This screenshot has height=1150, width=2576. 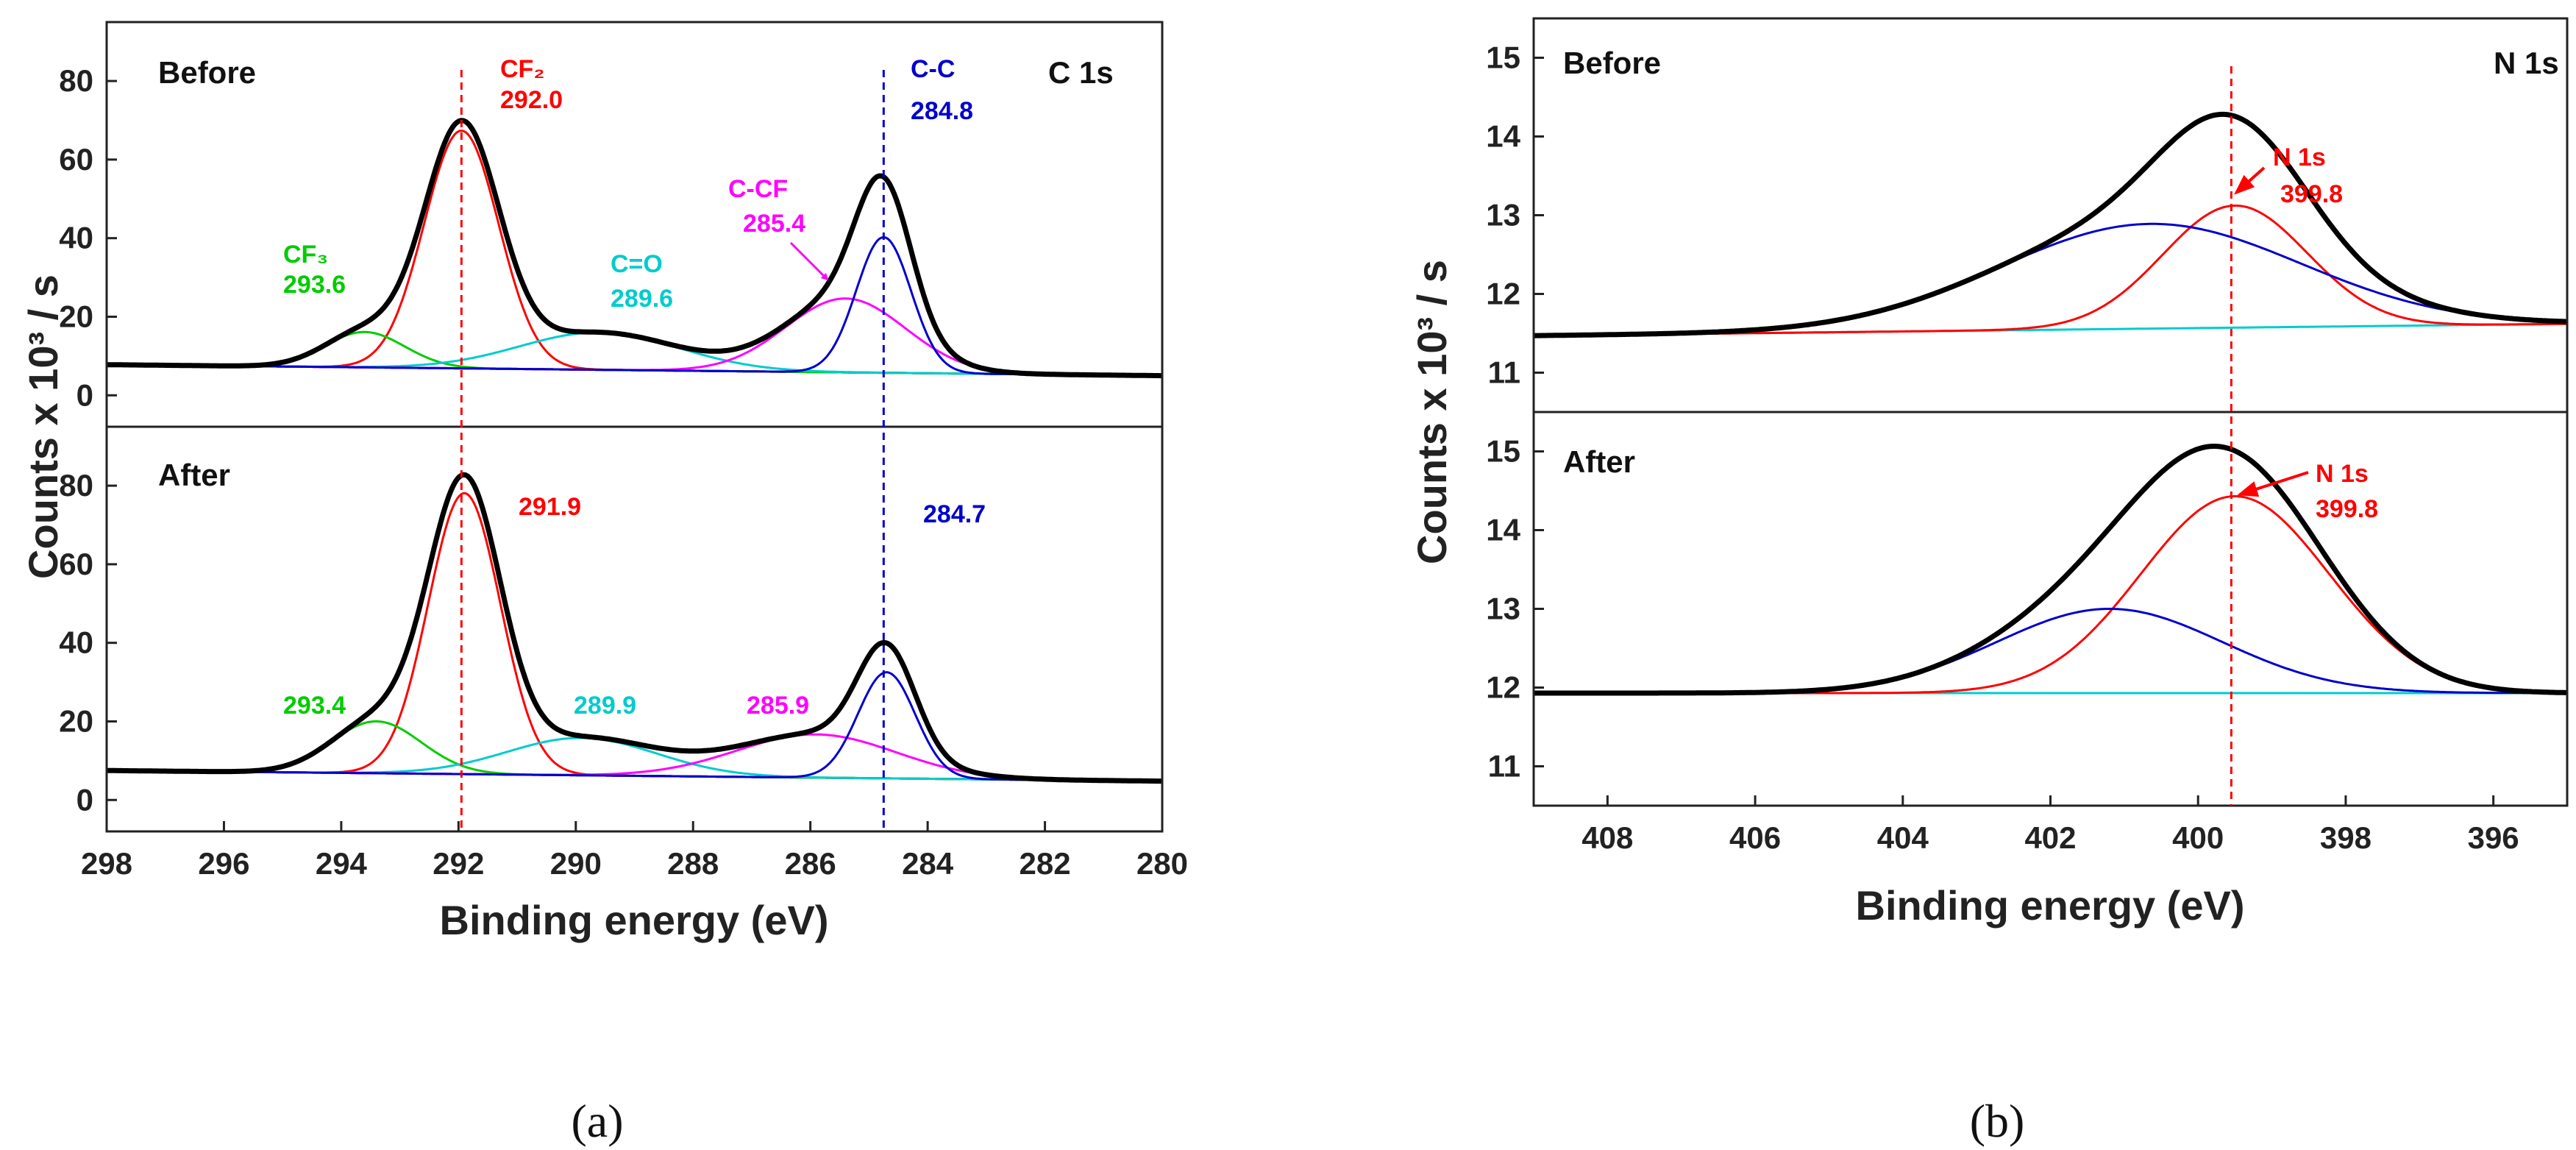 I want to click on panel-b-before-plot: 11 12 13 14 15 Before N 1s N 1s 399.8, so click(x=2027, y=215).